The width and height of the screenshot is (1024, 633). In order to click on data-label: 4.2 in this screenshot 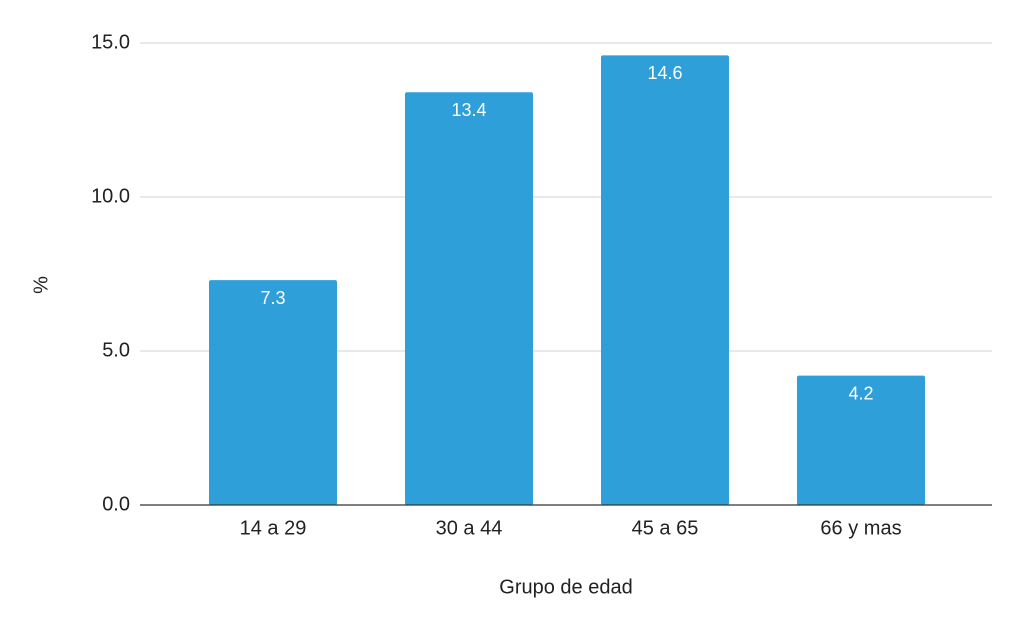, I will do `click(860, 393)`.